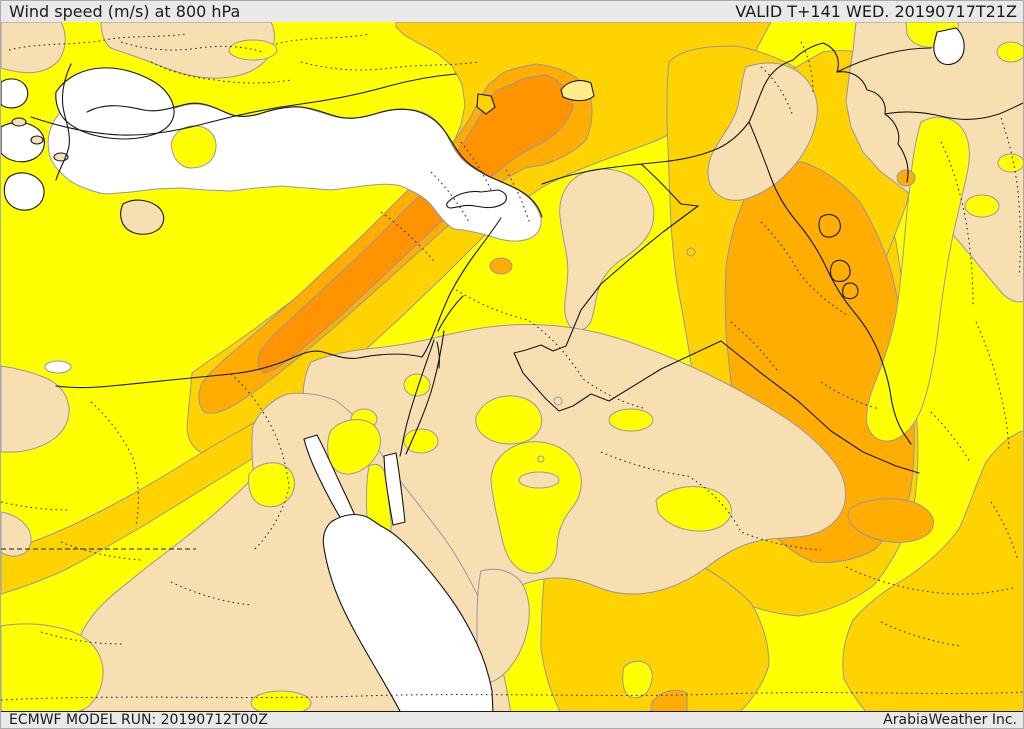  I want to click on cream-redsea-east, so click(503, 626).